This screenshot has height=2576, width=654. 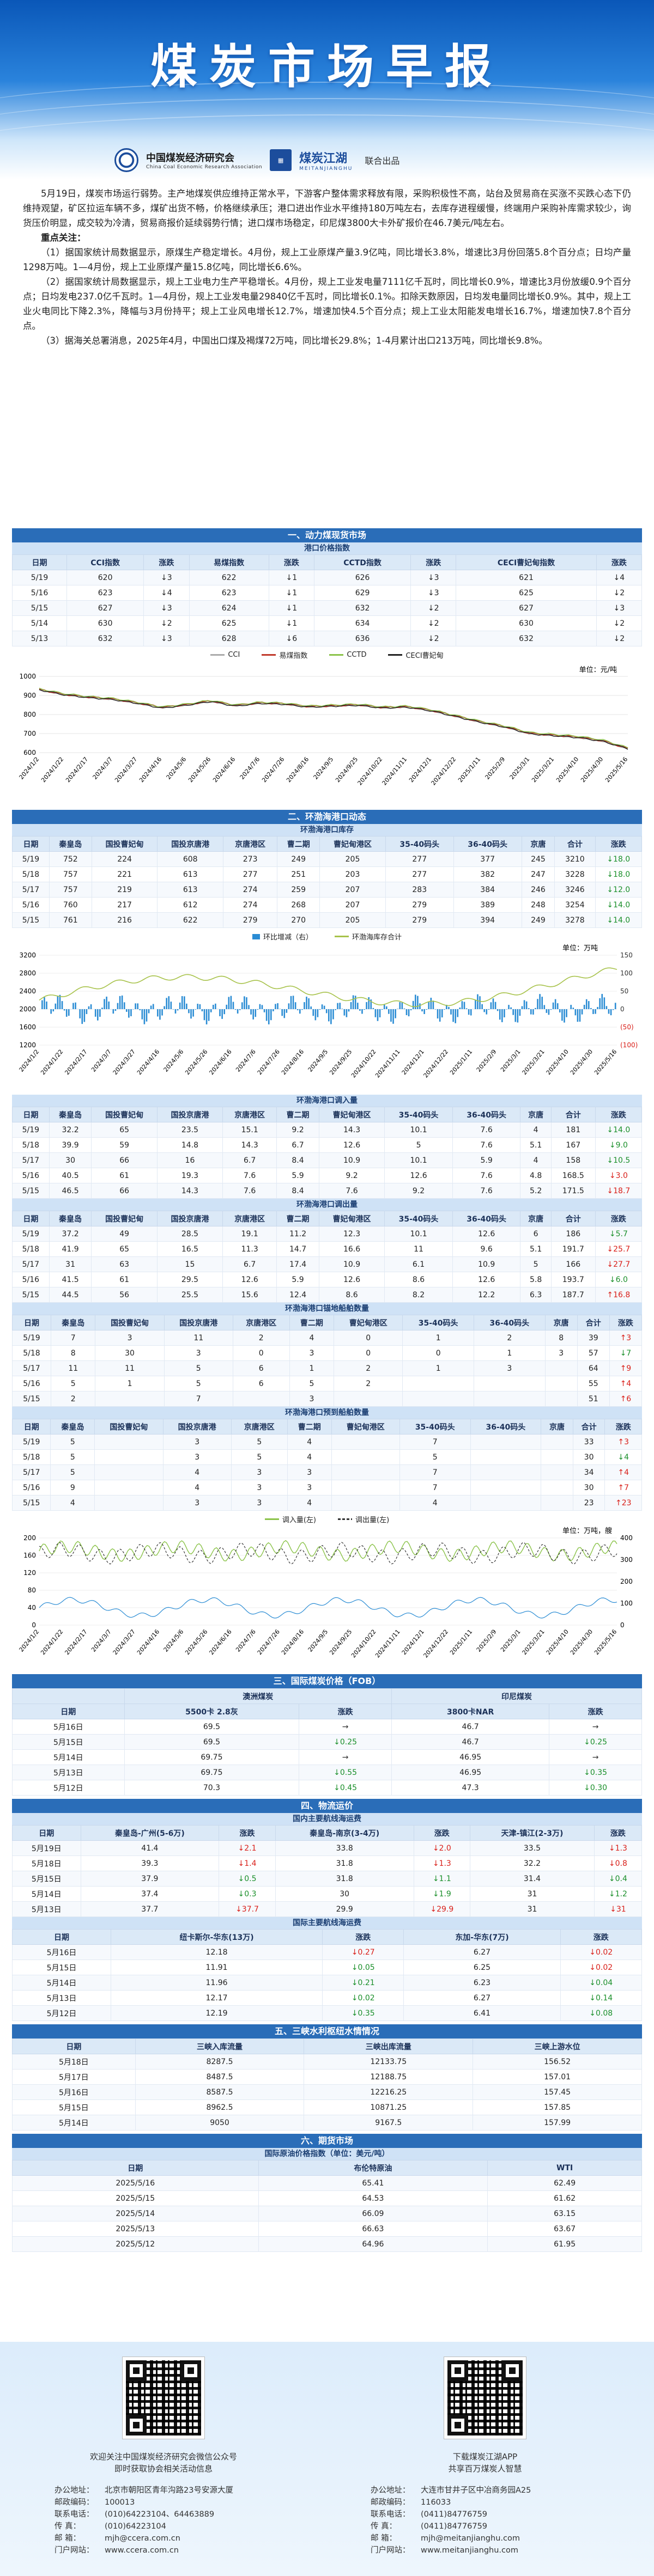 What do you see at coordinates (120, 2502) in the screenshot?
I see `contact-value: 100013` at bounding box center [120, 2502].